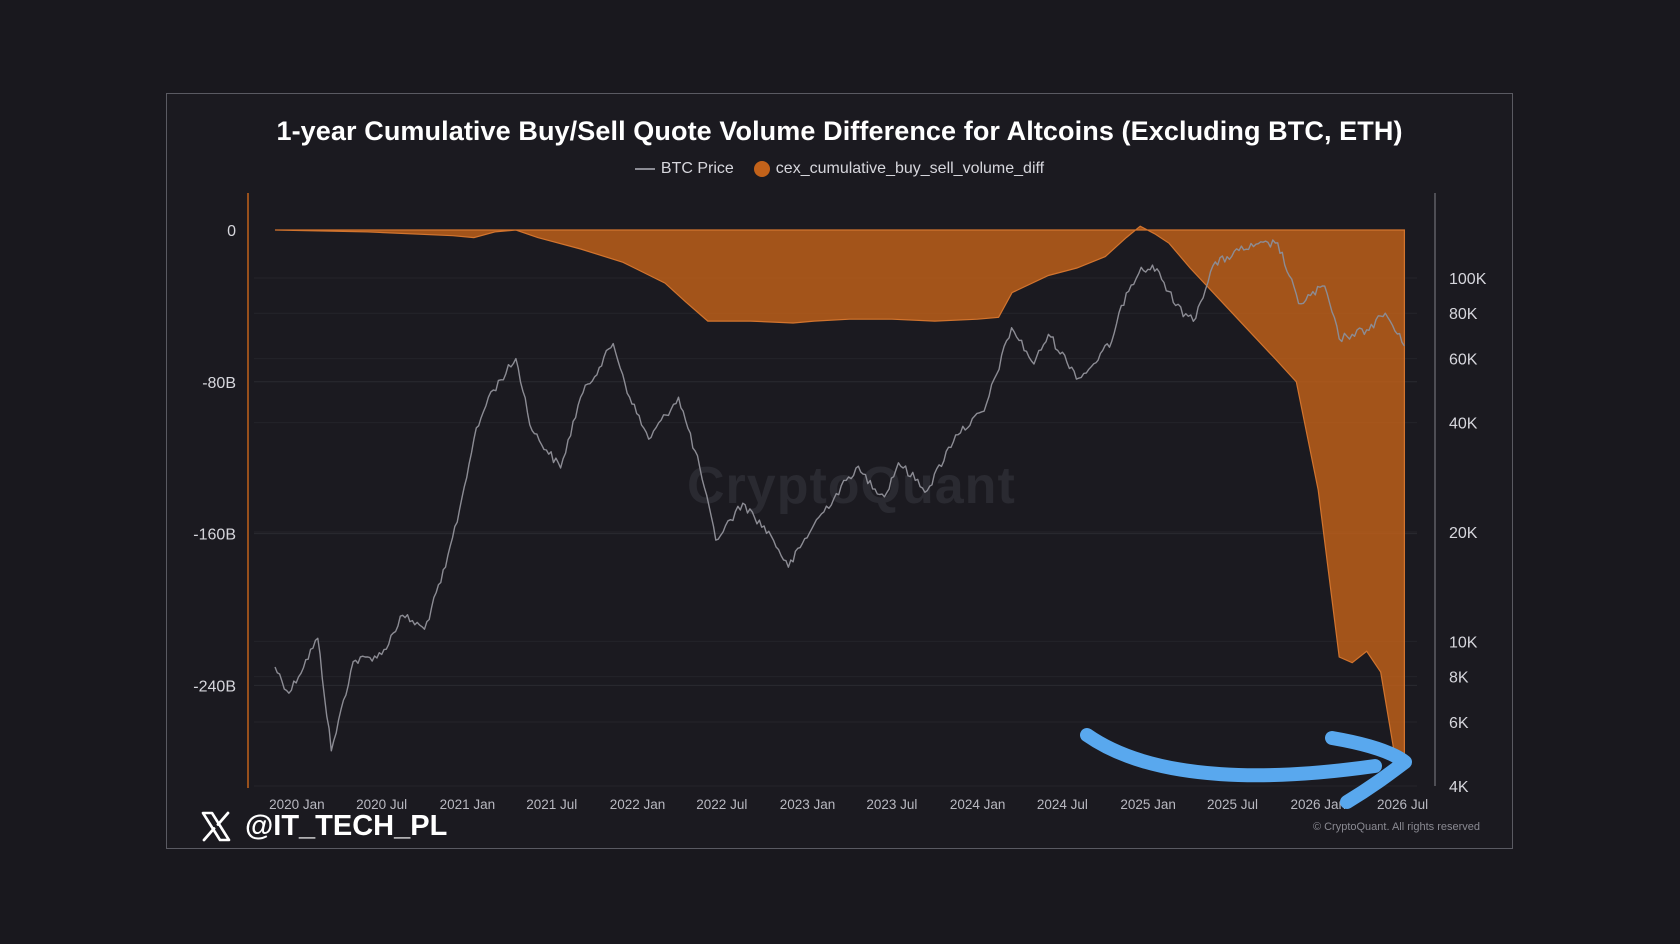  What do you see at coordinates (214, 686) in the screenshot?
I see `left-tick-label: -240B` at bounding box center [214, 686].